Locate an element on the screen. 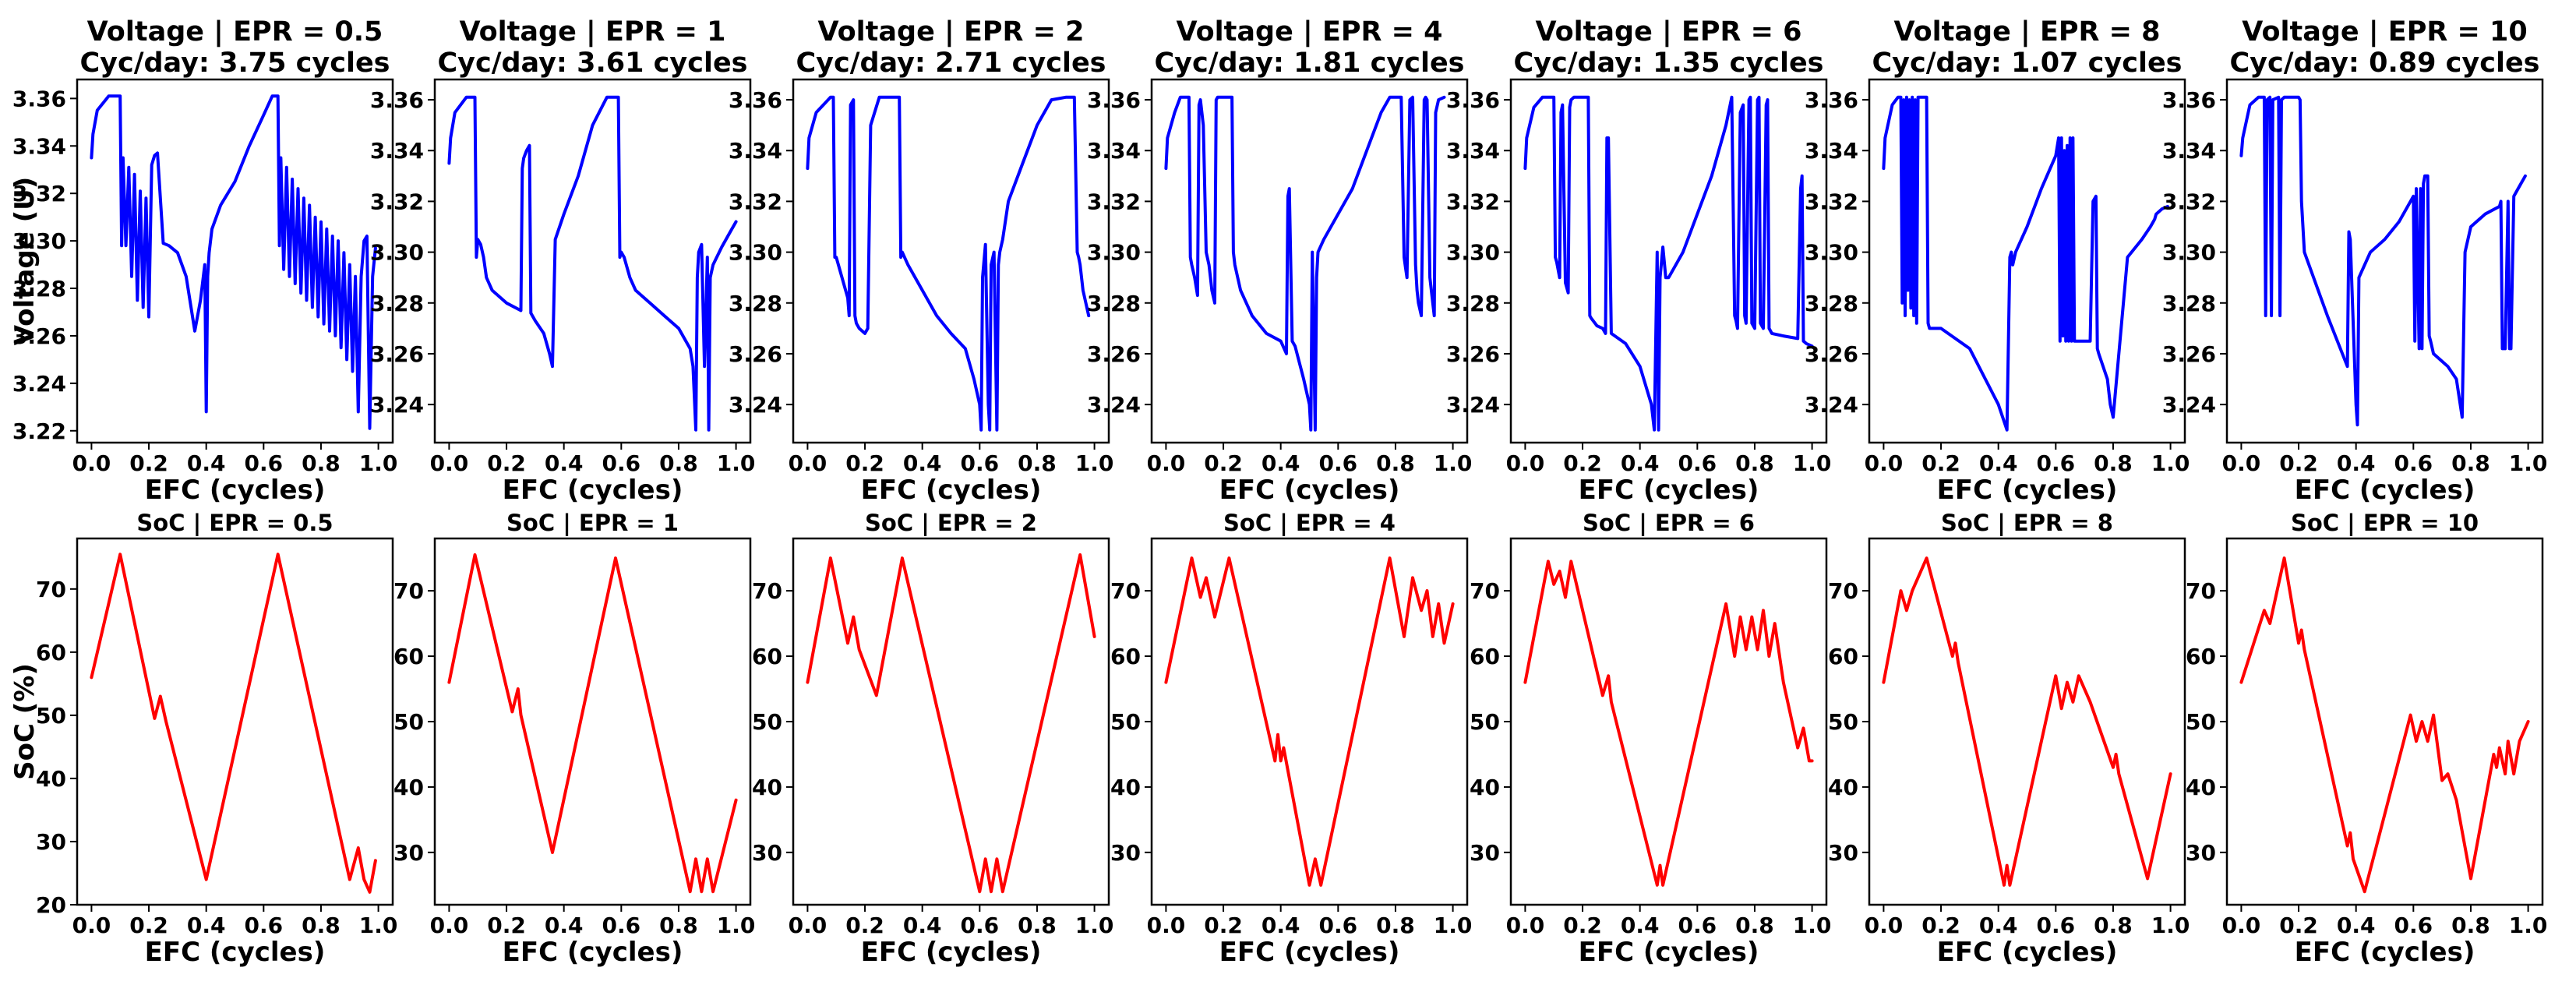 The image size is (2576, 985). chart-title: SoC | EPR = 0.5 is located at coordinates (234, 523).